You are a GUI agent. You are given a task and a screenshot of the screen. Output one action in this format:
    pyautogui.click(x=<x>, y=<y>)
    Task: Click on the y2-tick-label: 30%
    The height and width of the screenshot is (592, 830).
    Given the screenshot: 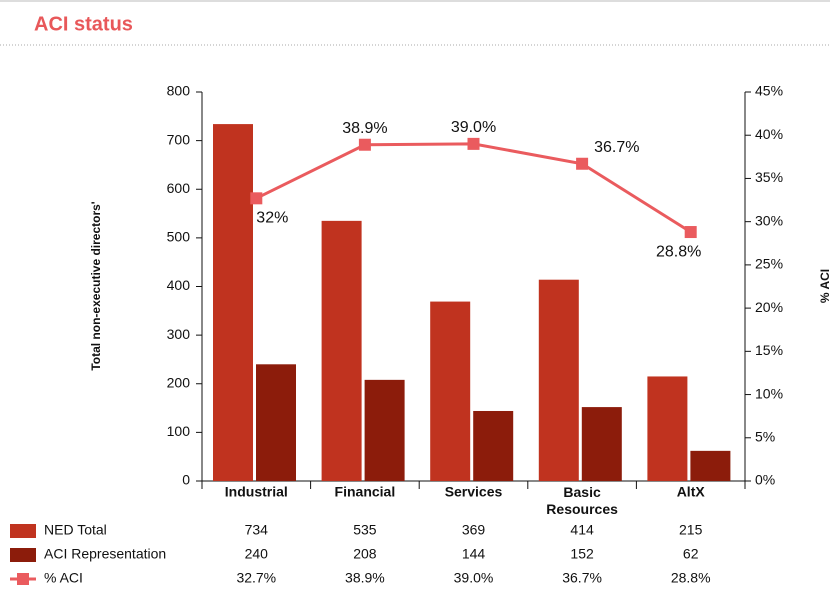 What is the action you would take?
    pyautogui.click(x=769, y=220)
    